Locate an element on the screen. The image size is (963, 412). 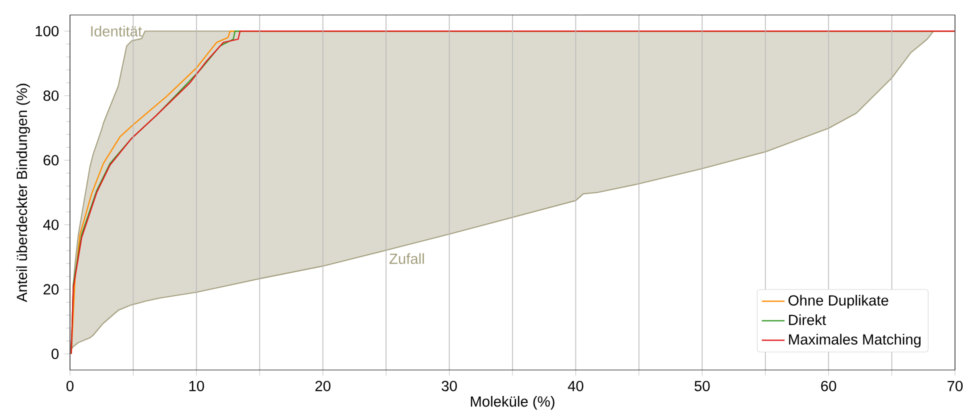
y-tick-label: 0 is located at coordinates (55, 354).